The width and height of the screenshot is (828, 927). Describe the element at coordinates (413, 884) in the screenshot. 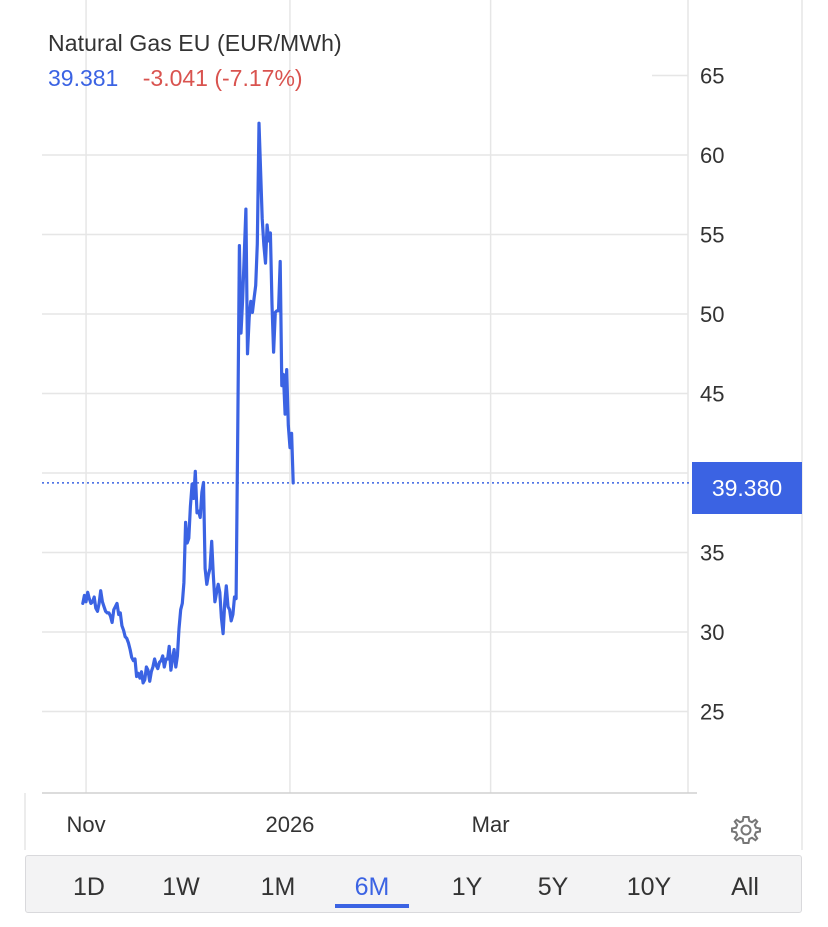

I see `range-selector: 1D 1W 1M 6M 1Y 5Y 10Y All` at that location.